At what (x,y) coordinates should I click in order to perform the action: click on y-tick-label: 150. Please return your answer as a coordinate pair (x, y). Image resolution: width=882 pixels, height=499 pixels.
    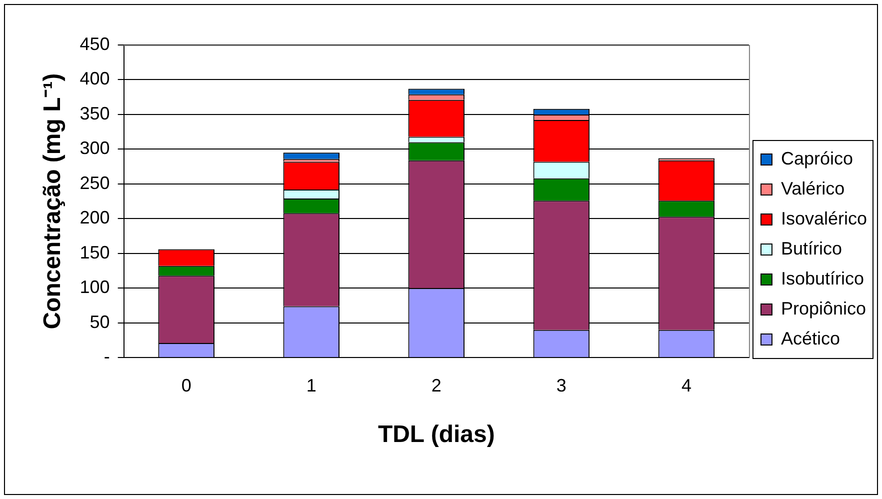
    Looking at the image, I should click on (95, 252).